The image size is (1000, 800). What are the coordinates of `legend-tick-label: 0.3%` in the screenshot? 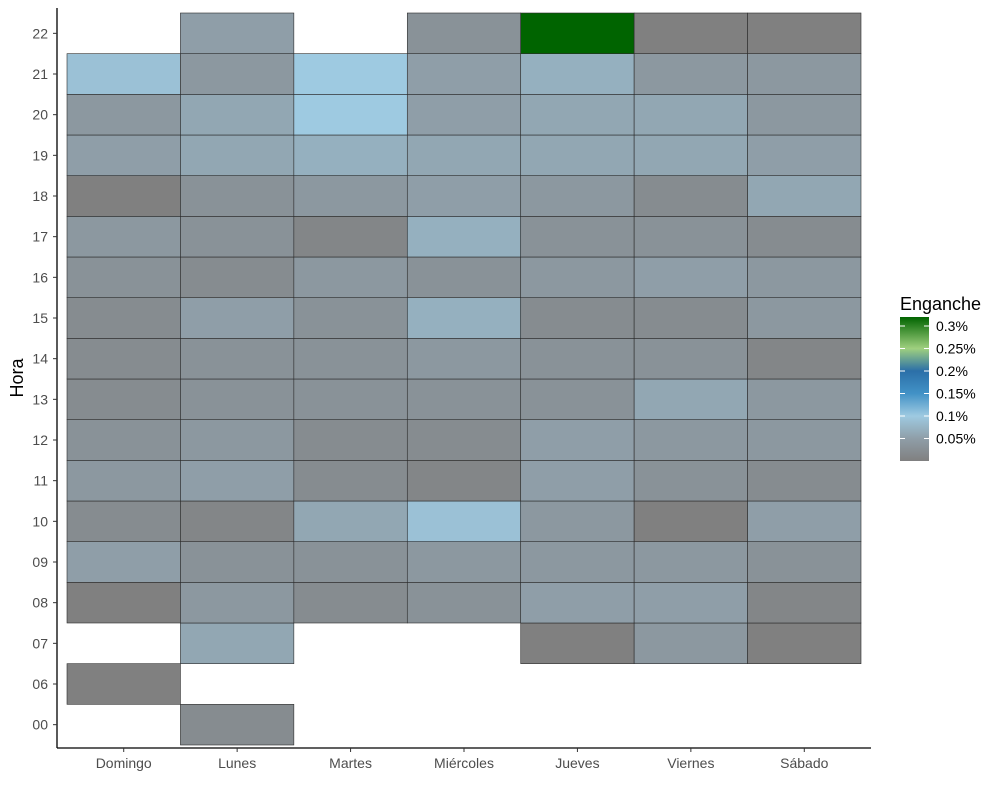 It's located at (952, 326).